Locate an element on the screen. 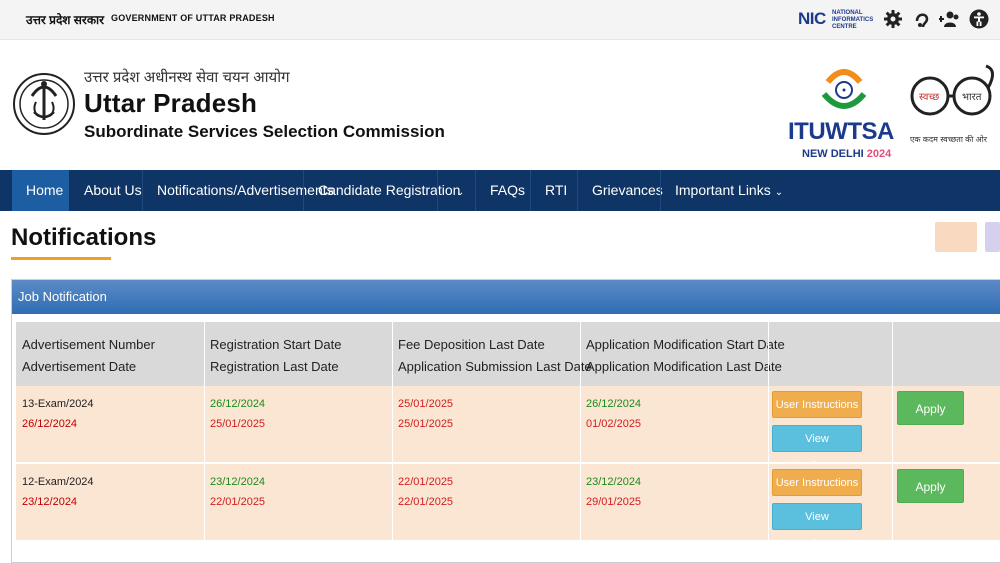  svg-text: भारत is located at coordinates (972, 97).